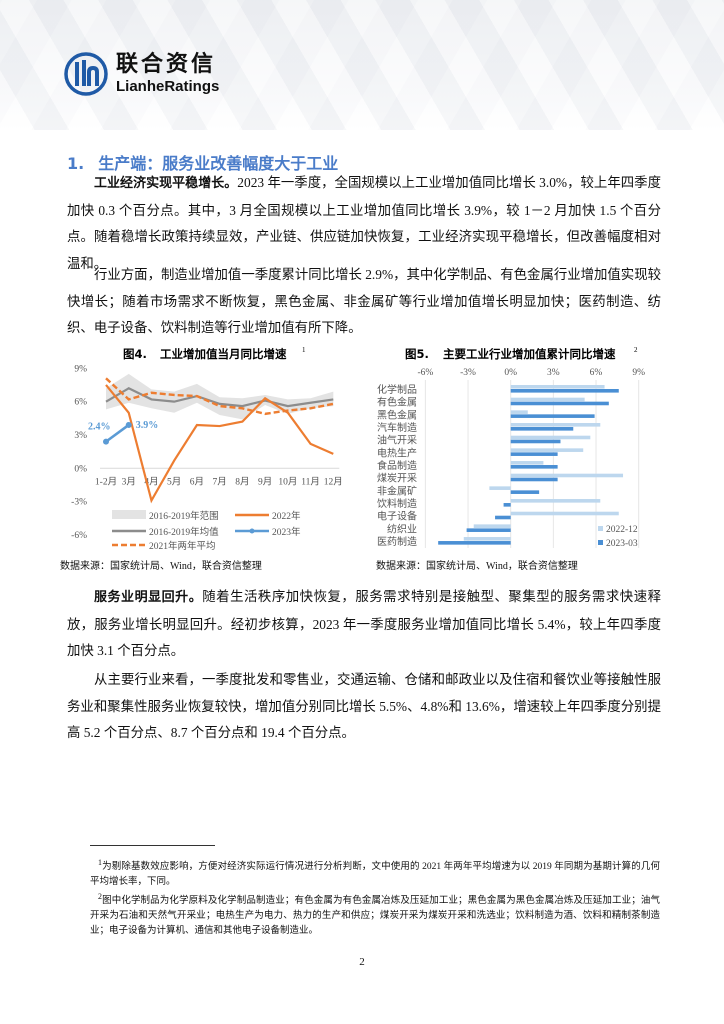 This screenshot has width=724, height=1024. Describe the element at coordinates (117, 433) in the screenshot. I see `series-line-2023` at that location.